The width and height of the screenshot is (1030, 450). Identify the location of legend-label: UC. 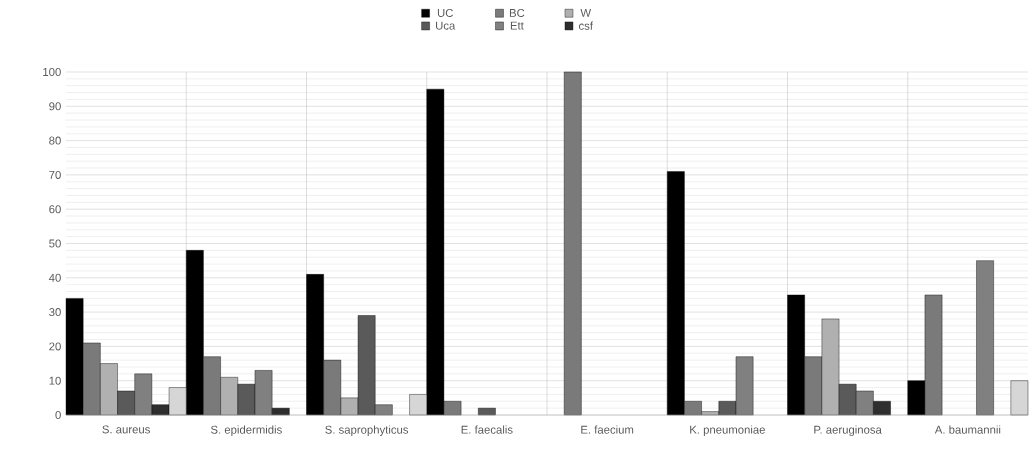
(445, 12).